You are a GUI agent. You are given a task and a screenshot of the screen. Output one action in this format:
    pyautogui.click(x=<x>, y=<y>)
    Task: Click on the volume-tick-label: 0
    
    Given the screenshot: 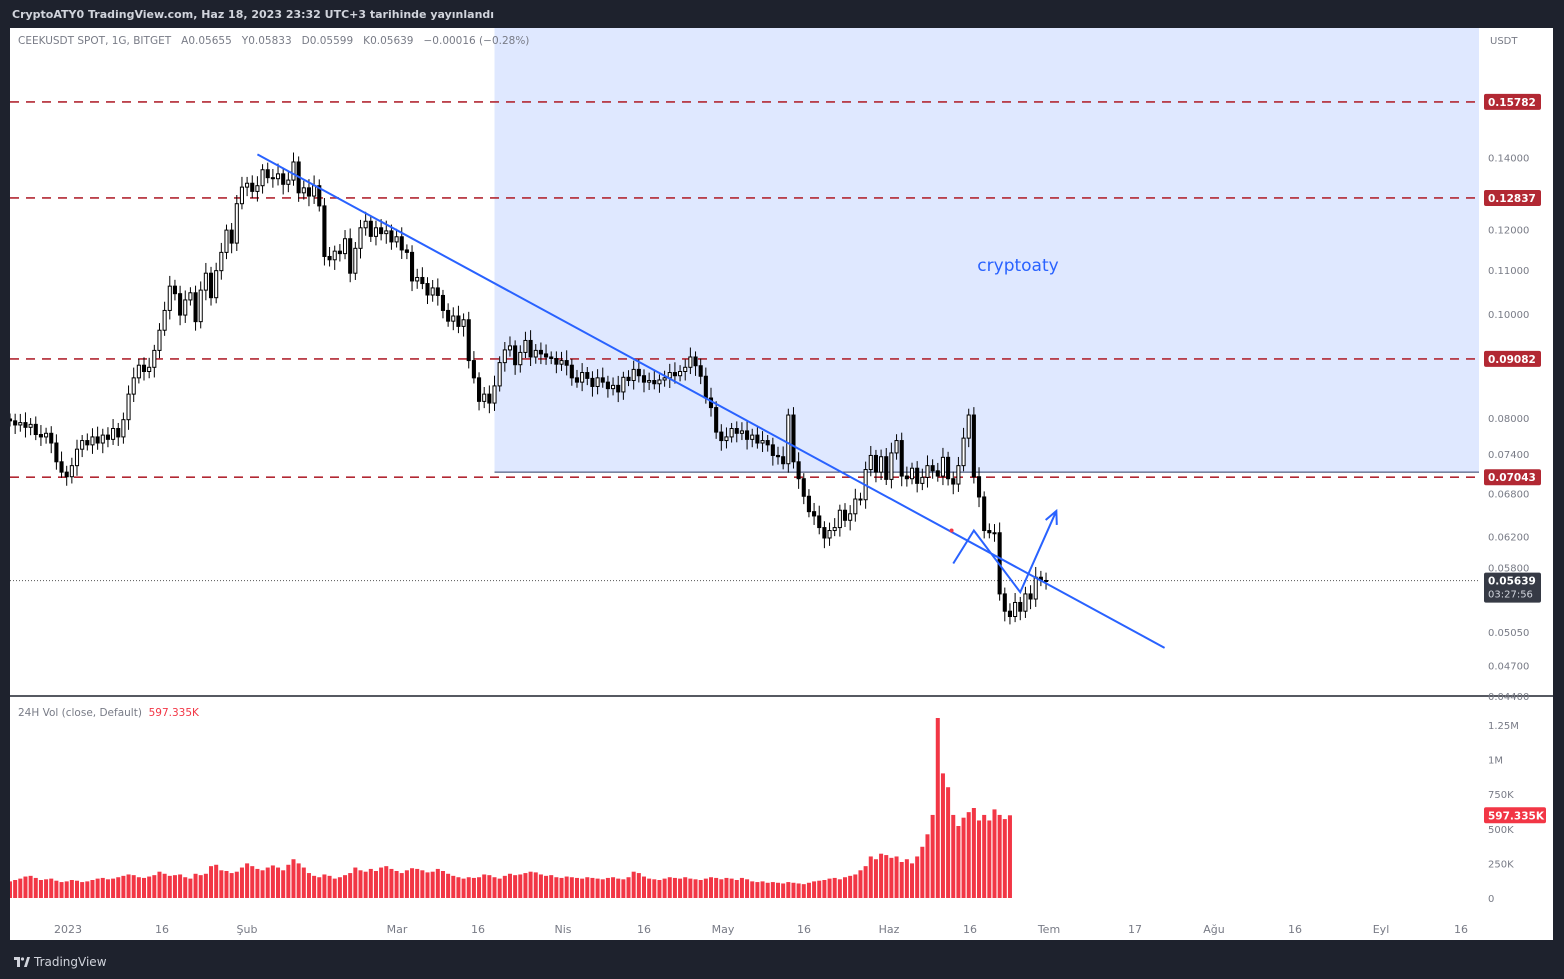 What is the action you would take?
    pyautogui.click(x=1491, y=899)
    